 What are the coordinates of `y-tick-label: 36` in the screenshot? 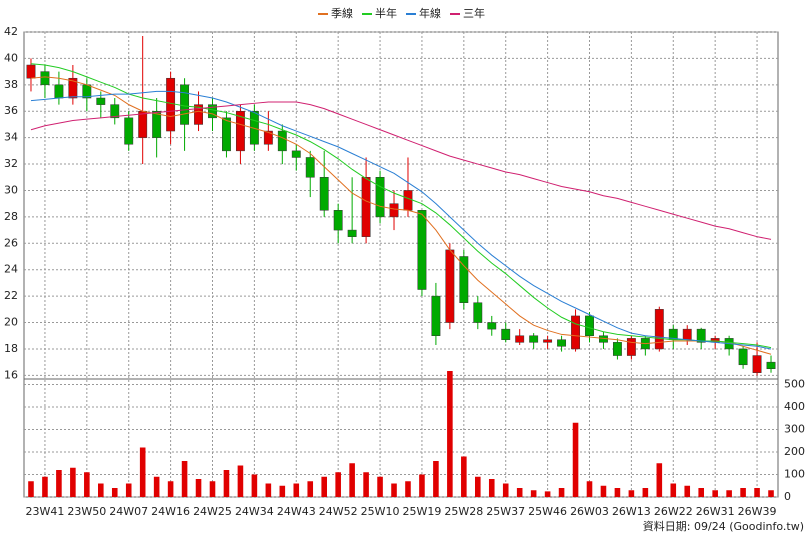 It's located at (11, 110).